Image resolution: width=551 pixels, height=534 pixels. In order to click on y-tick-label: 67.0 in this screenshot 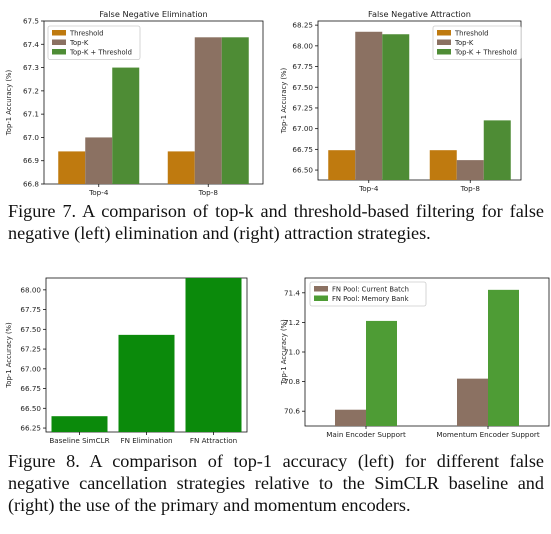, I will do `click(31, 137)`.